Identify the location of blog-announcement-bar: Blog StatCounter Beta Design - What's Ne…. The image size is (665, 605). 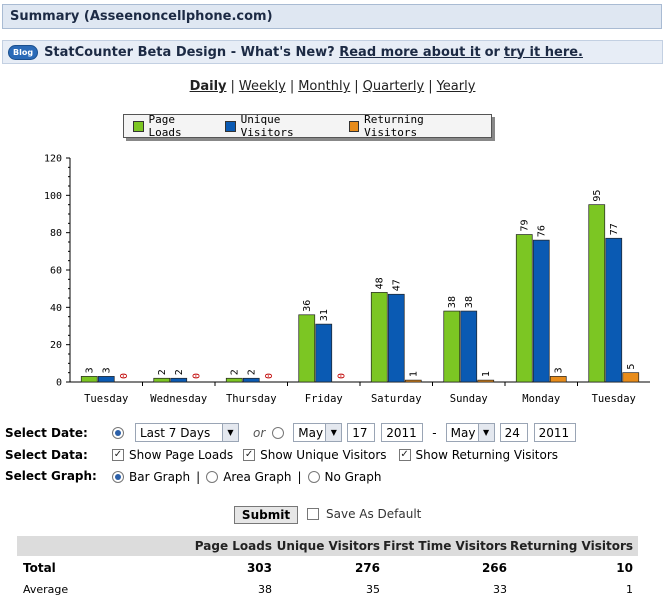
(332, 52).